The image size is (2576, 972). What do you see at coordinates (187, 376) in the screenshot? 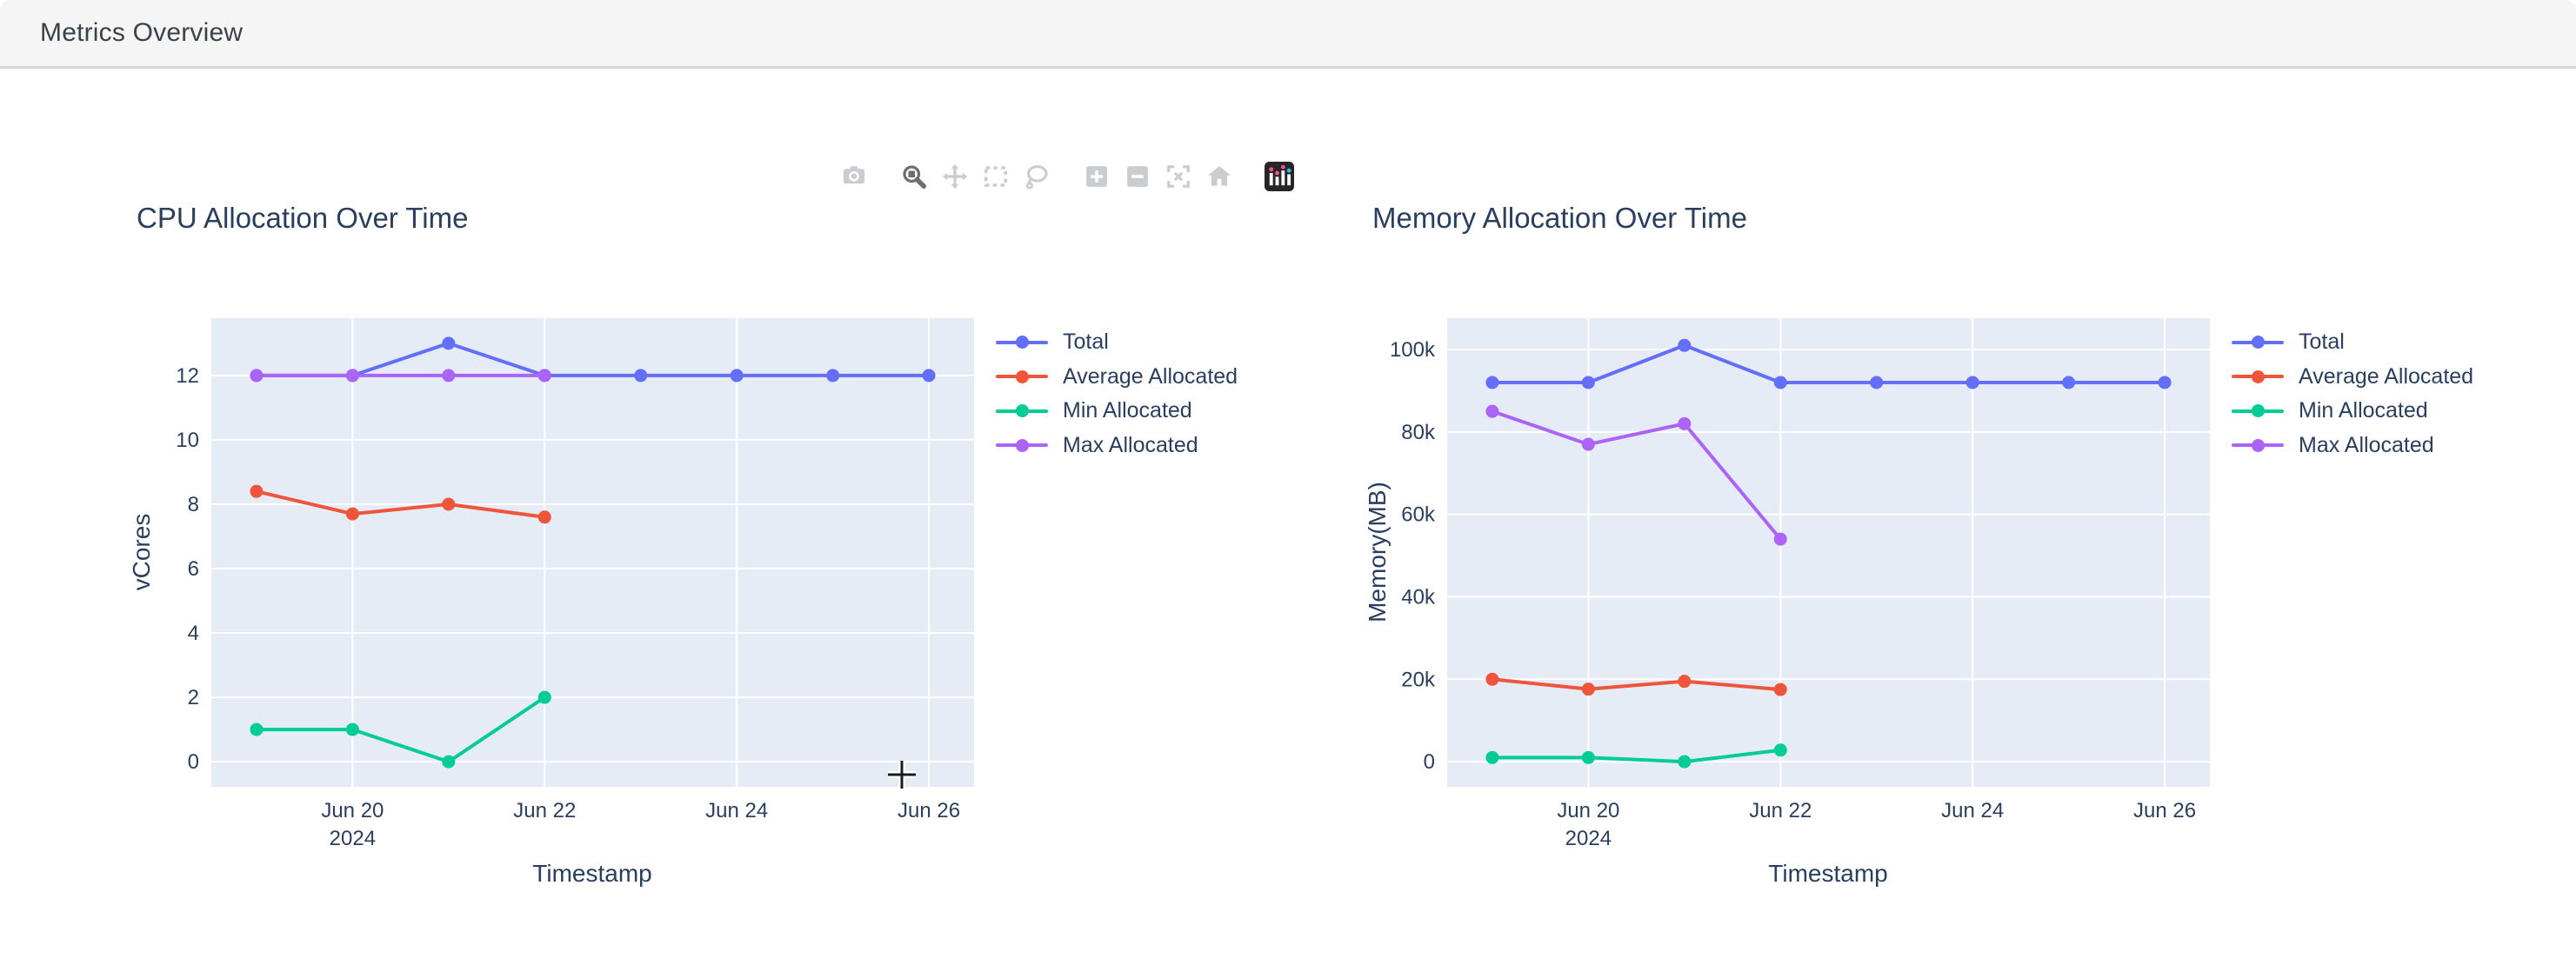
I see `y-tick-label: 12` at bounding box center [187, 376].